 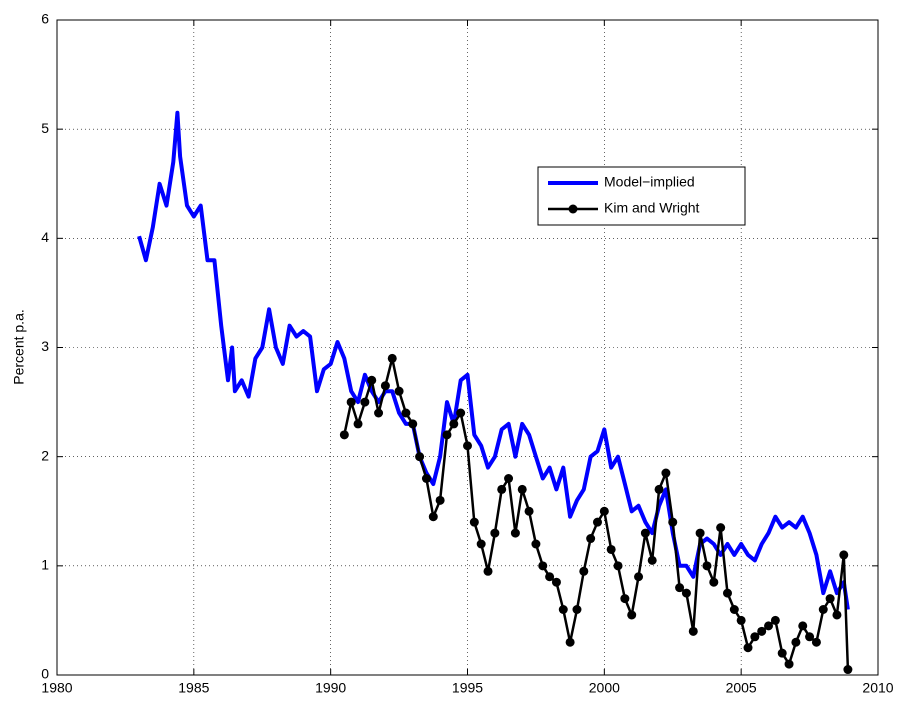 What do you see at coordinates (19, 347) in the screenshot?
I see `y-axis-label: Percent p.a.` at bounding box center [19, 347].